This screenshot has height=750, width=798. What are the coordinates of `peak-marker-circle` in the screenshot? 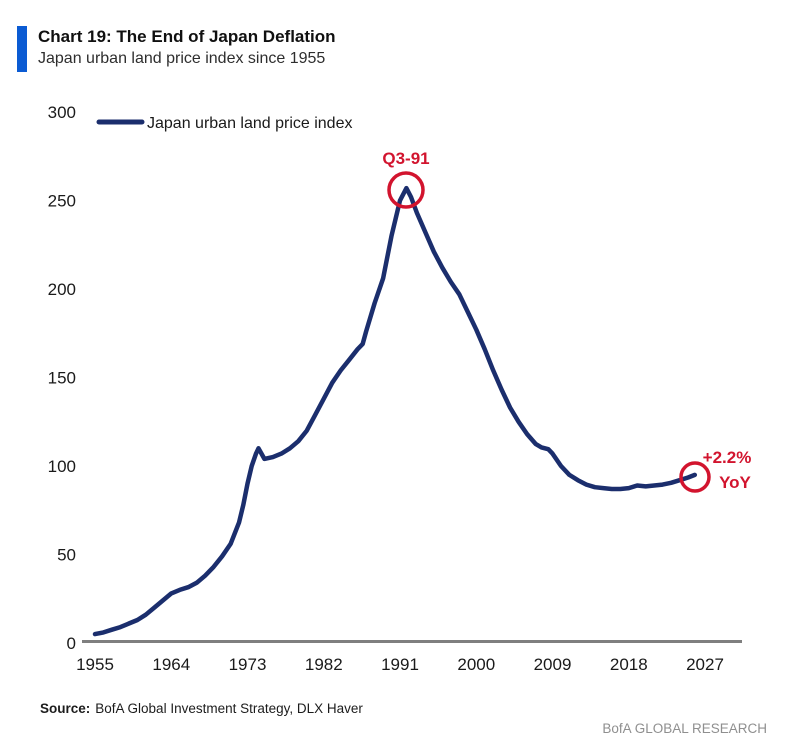 It's located at (406, 190).